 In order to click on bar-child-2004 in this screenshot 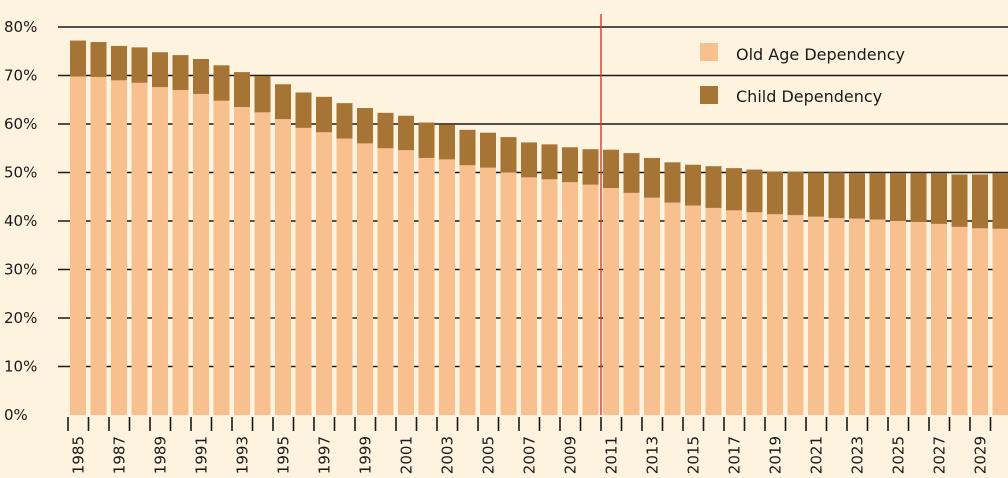, I will do `click(467, 147)`.